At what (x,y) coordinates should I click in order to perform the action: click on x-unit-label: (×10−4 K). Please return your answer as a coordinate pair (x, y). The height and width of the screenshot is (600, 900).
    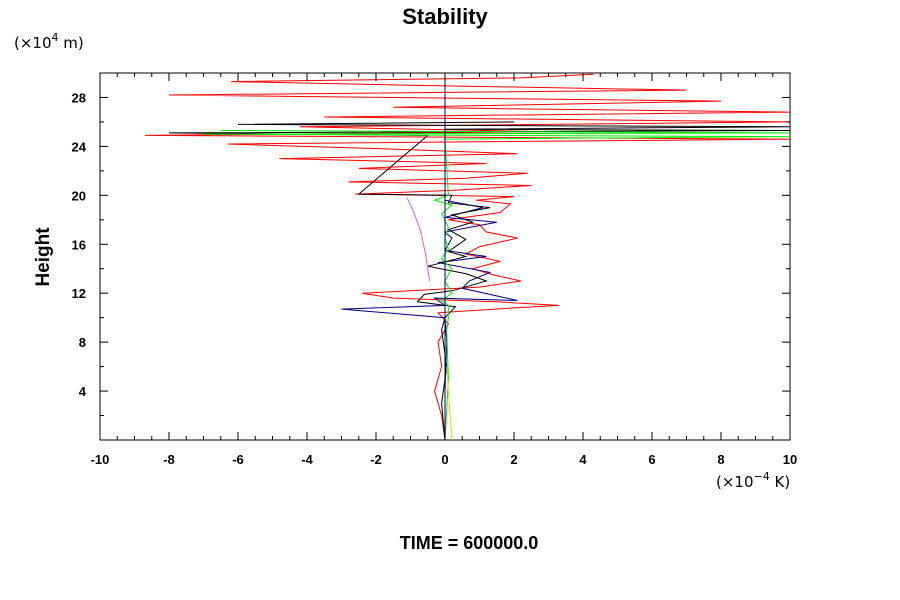
    Looking at the image, I should click on (753, 480).